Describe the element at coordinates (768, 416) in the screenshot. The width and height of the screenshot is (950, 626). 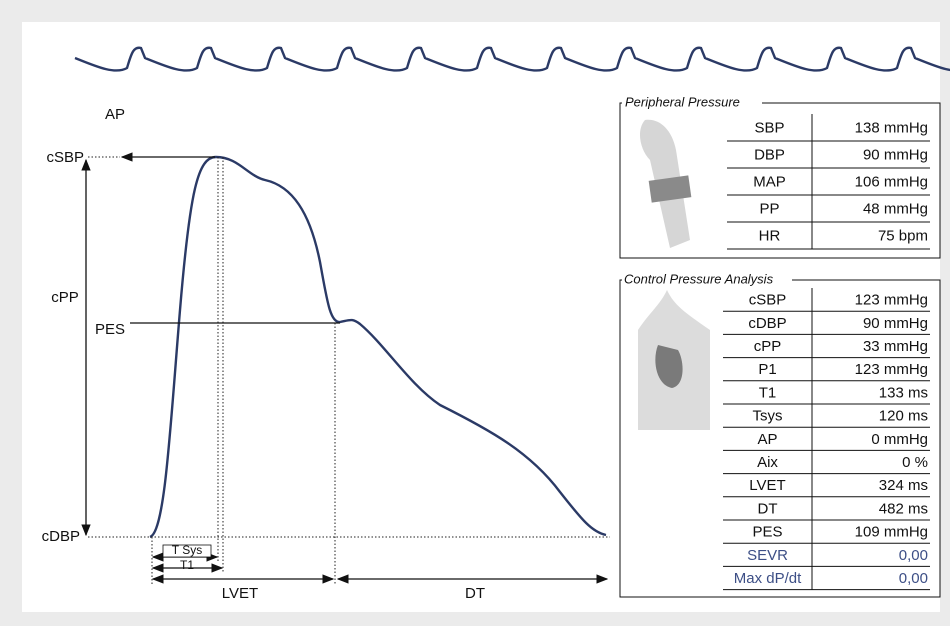
I see `row-label: Tsys` at that location.